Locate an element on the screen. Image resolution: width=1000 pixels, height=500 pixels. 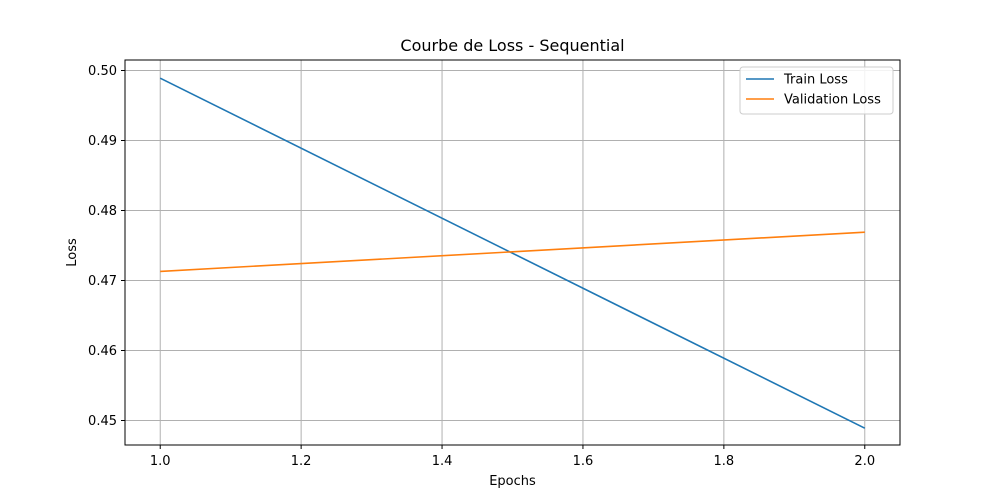
x-axis-title: Epochs is located at coordinates (512, 481).